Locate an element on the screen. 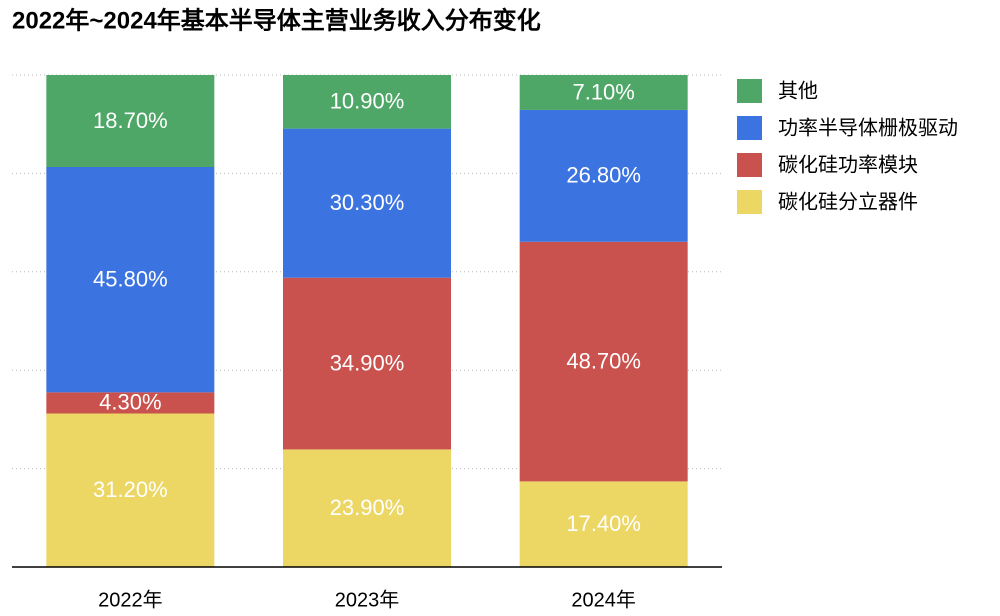  value-label: 18.70% is located at coordinates (130, 120).